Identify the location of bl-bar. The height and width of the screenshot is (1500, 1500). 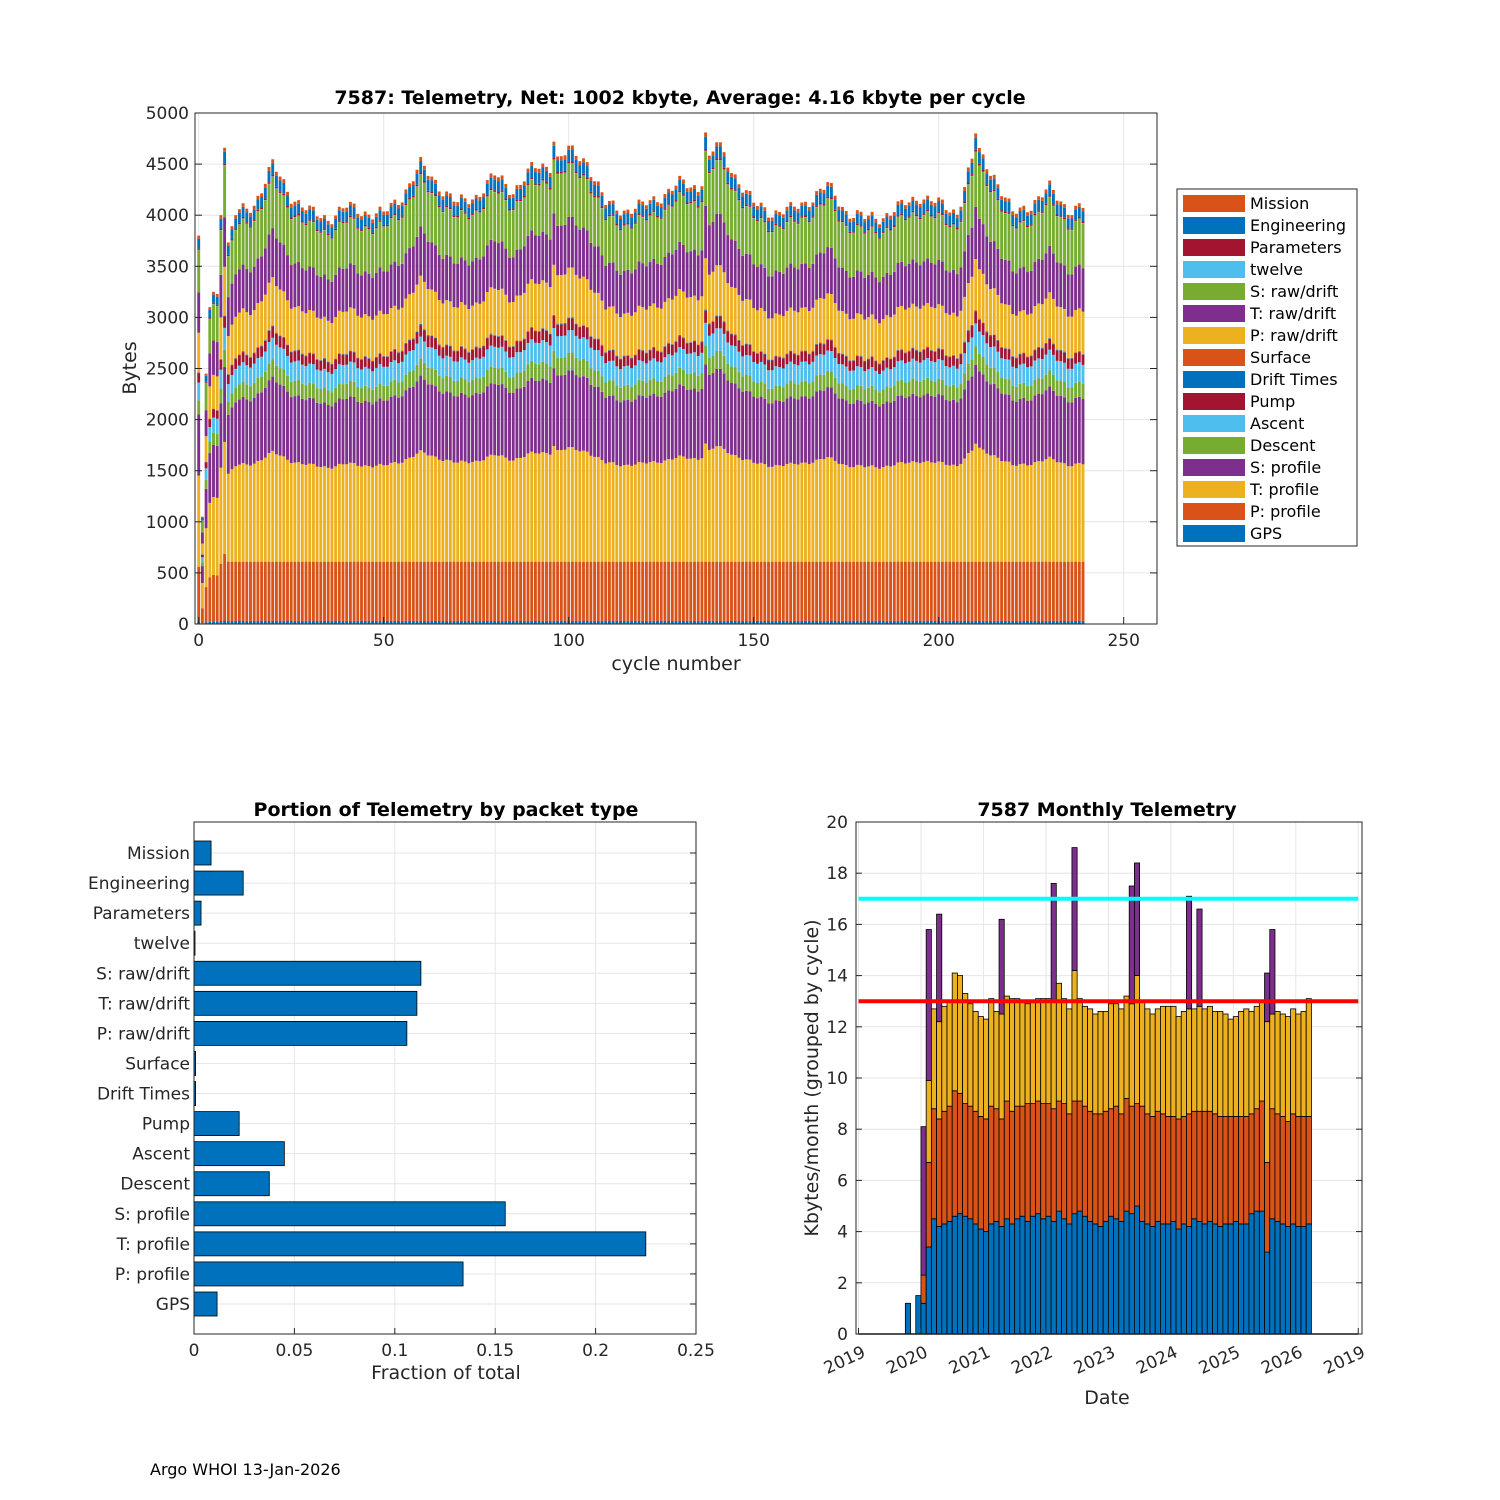
(216, 1123).